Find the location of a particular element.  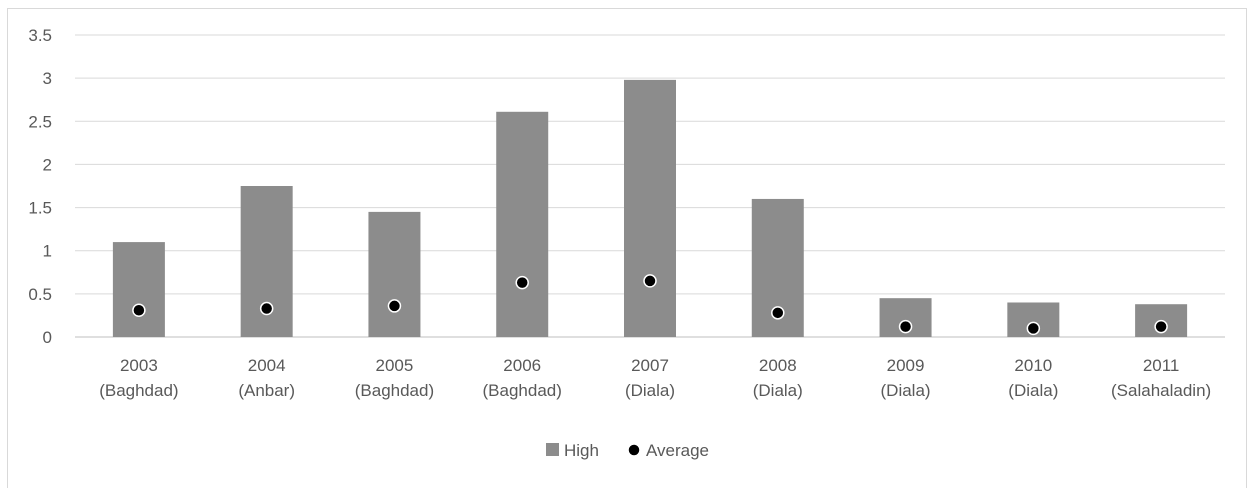

legend: High Average is located at coordinates (627, 450).